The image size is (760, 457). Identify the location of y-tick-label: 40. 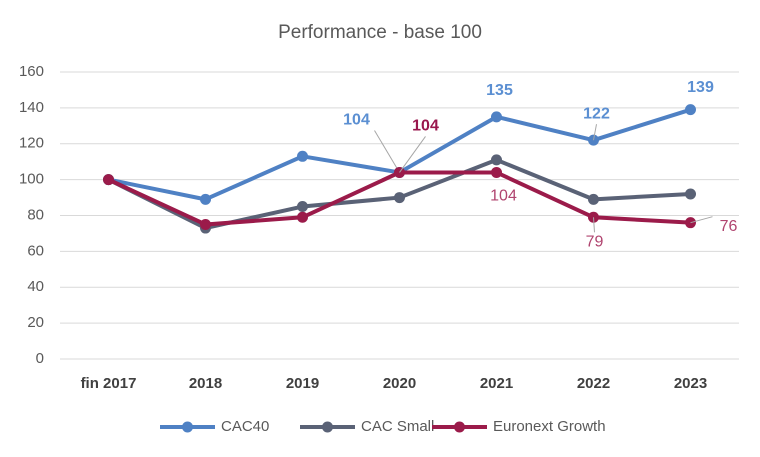
(35, 286).